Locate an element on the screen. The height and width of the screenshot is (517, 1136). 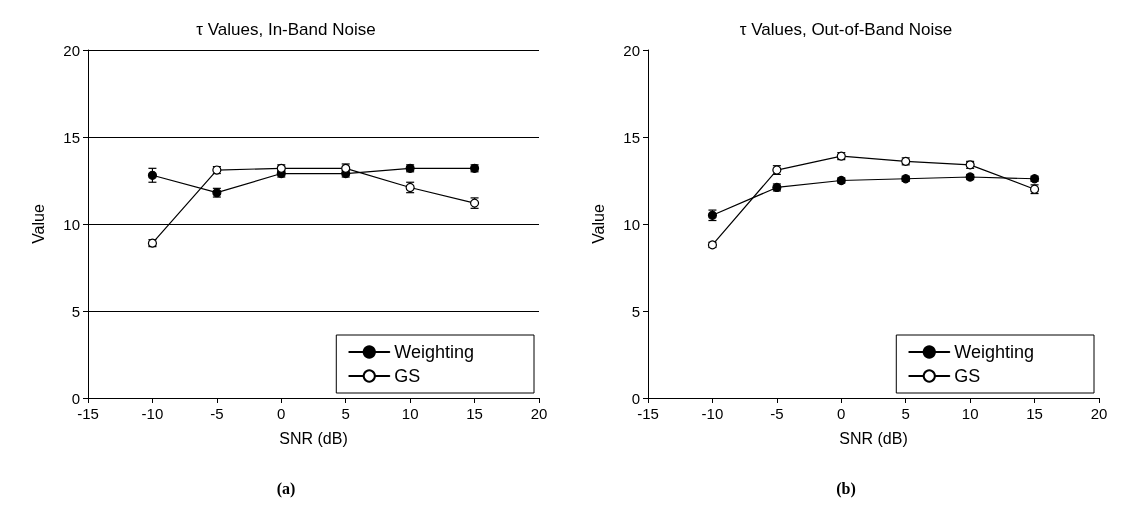
chart-title: τ Values, Out-of-Band Noise is located at coordinates (846, 29).